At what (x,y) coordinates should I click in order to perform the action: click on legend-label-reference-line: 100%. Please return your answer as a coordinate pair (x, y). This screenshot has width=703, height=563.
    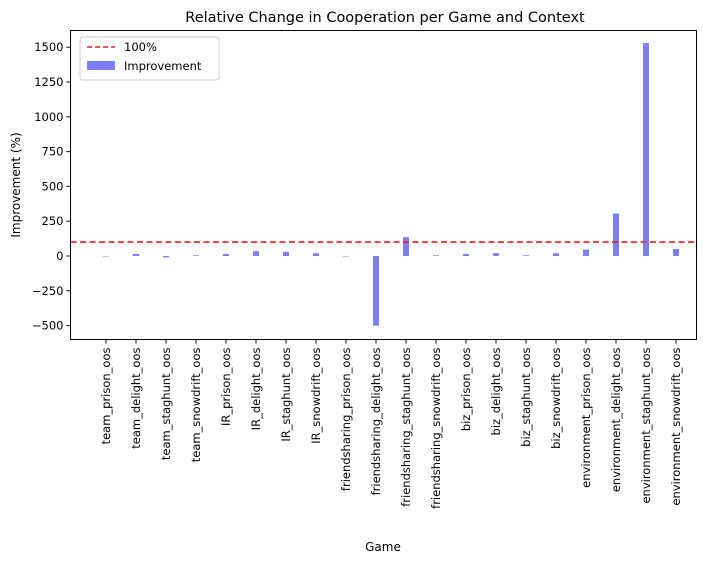
    Looking at the image, I should click on (140, 47).